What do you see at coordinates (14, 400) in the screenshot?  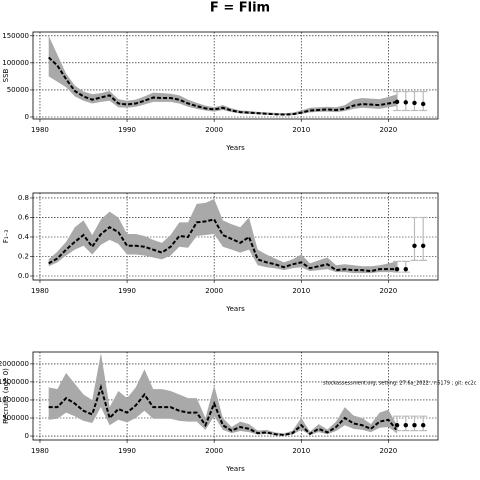 I see `y-tick-label: 1000000` at bounding box center [14, 400].